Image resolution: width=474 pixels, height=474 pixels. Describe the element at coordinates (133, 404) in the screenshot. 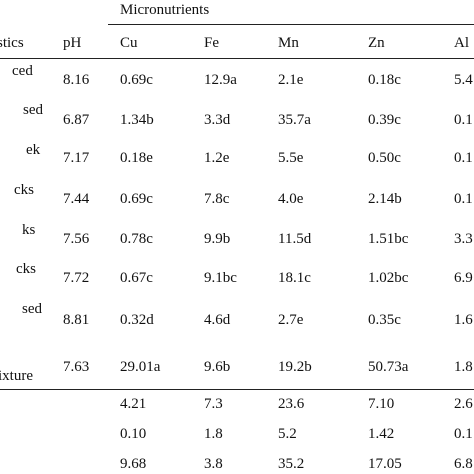

I see `cell-cu: 4.21` at that location.